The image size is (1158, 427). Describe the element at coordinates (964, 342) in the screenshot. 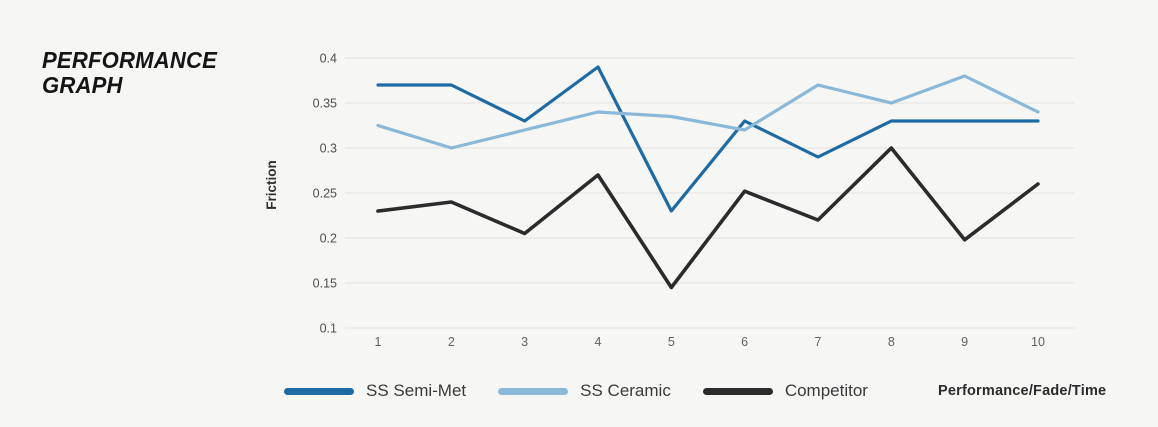

I see `x-tick-label: 9` at that location.